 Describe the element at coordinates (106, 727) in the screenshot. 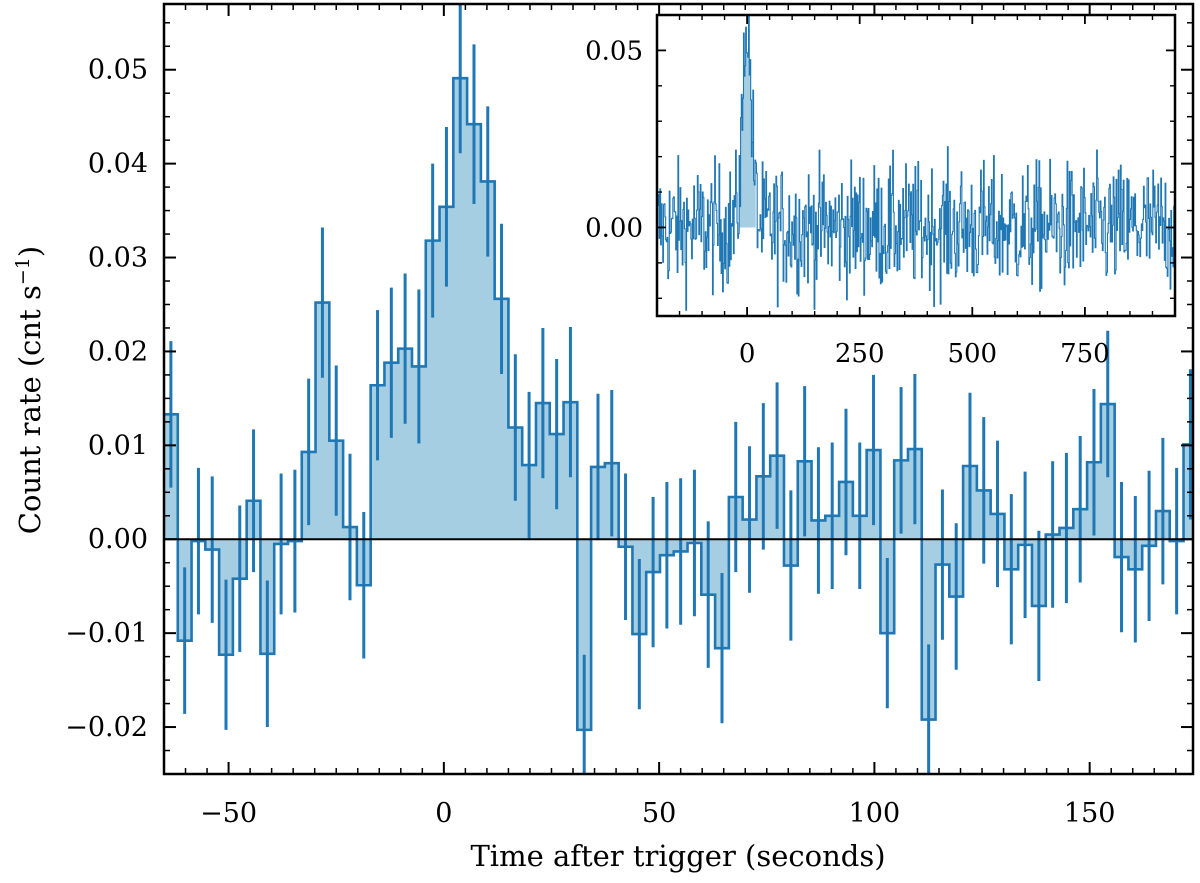

I see `y-tick-label: −0.02` at that location.